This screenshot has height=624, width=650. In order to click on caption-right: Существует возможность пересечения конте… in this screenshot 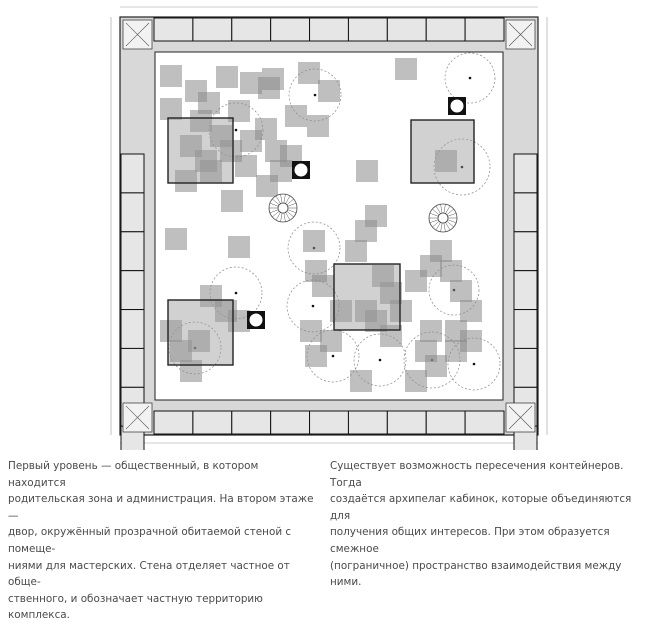, I will do `click(481, 524)`.